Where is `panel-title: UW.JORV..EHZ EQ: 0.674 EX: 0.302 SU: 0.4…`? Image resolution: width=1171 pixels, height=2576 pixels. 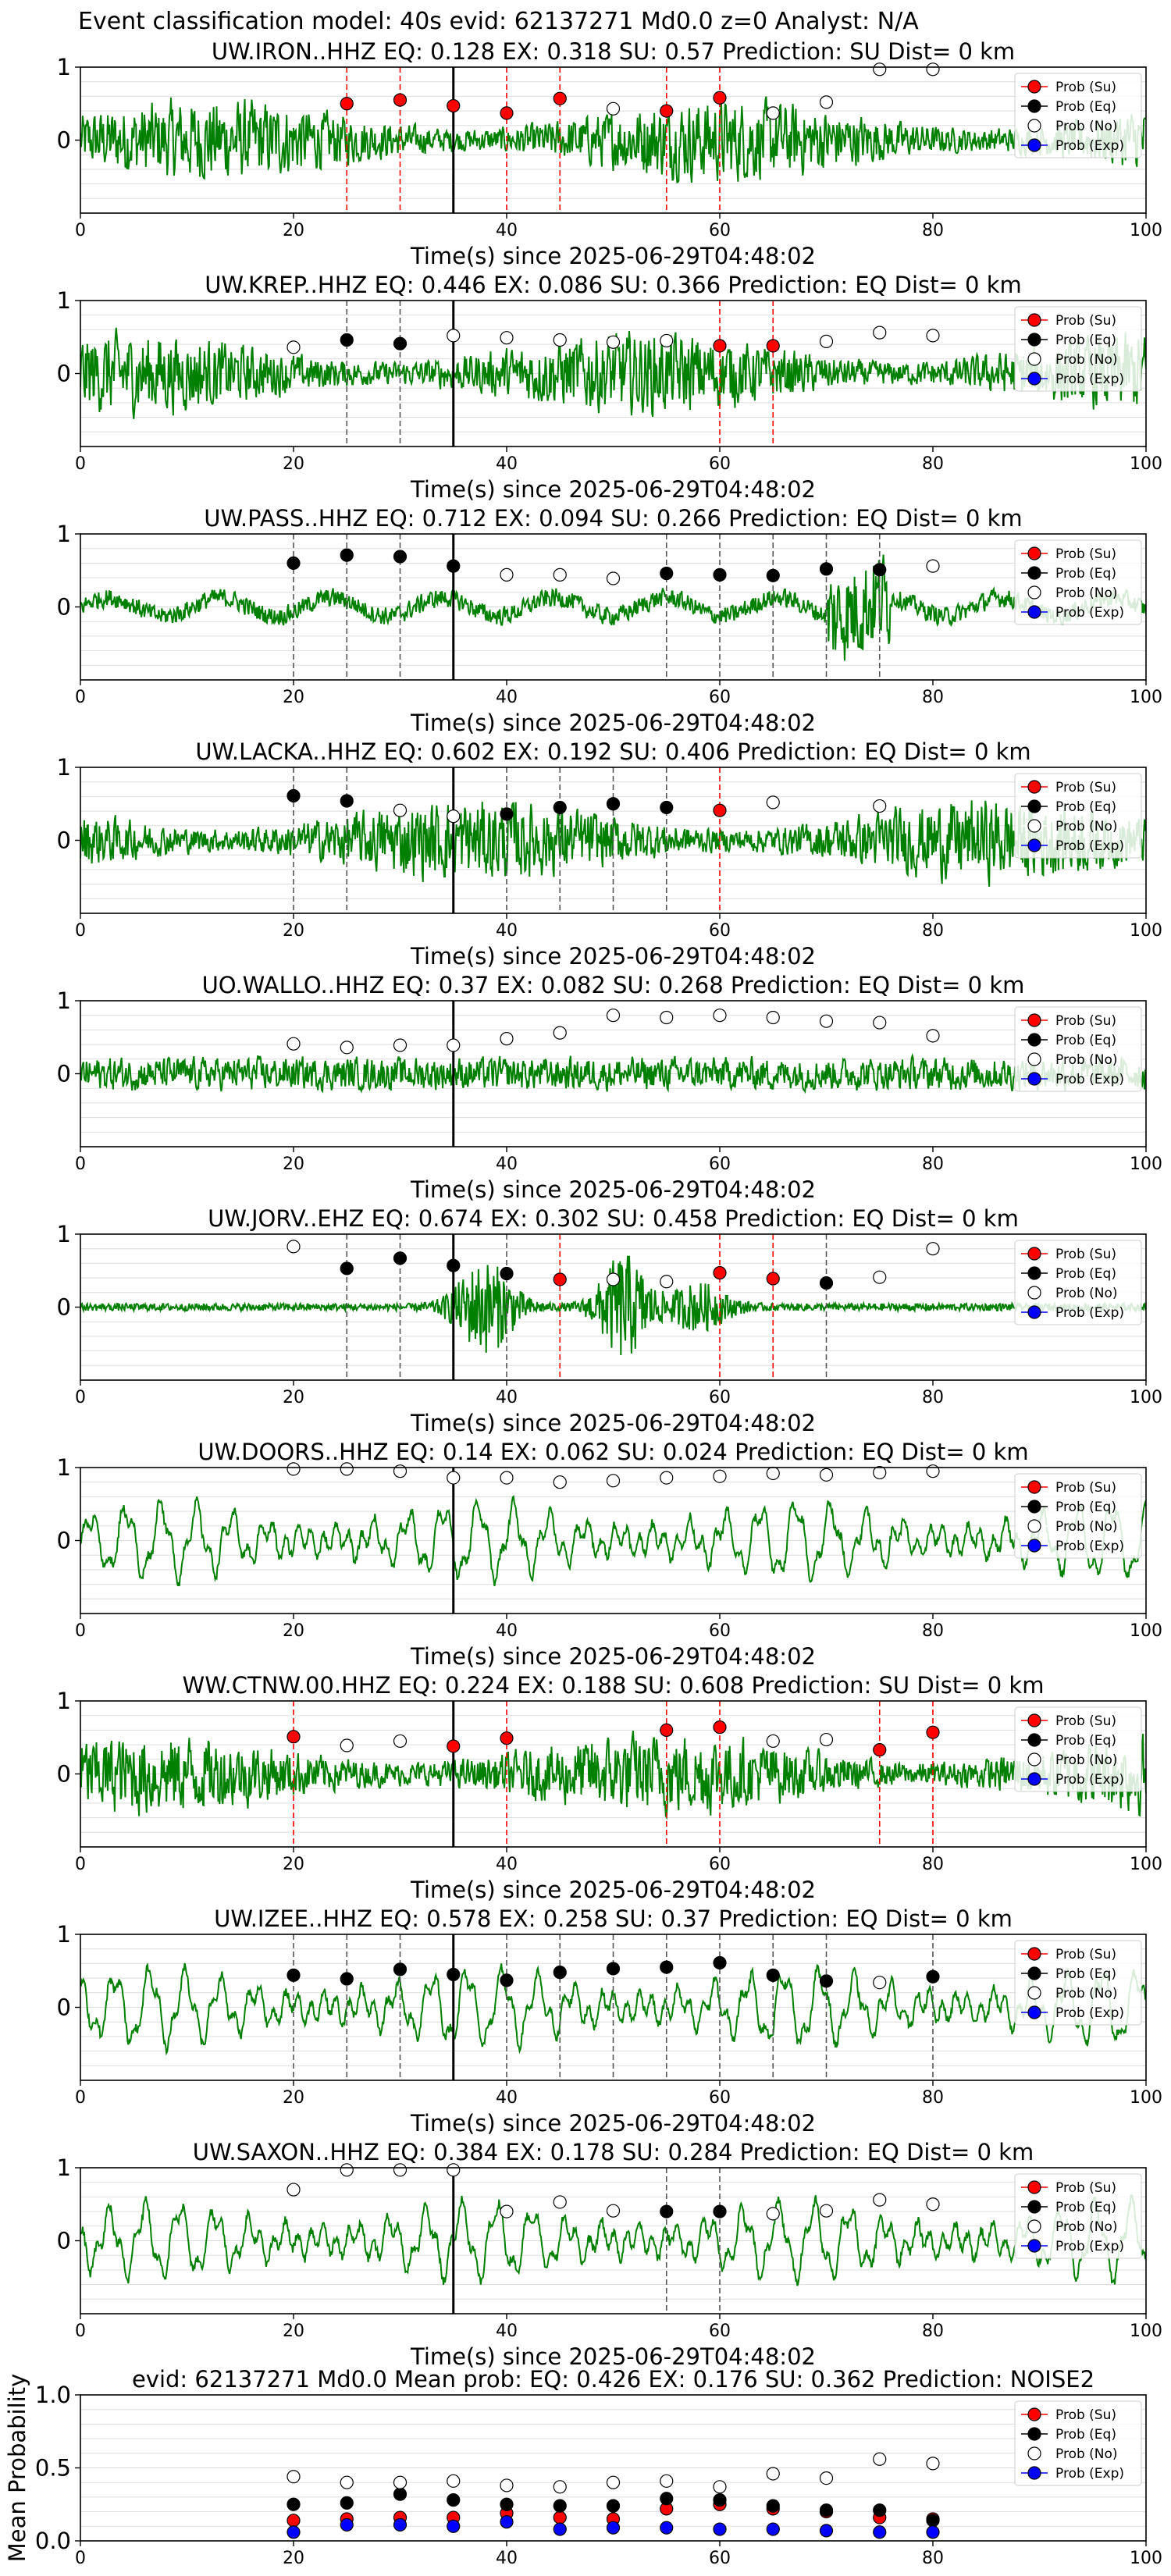
panel-title: UW.JORV..EHZ EQ: 0.674 EX: 0.302 SU: 0.4… is located at coordinates (613, 1218).